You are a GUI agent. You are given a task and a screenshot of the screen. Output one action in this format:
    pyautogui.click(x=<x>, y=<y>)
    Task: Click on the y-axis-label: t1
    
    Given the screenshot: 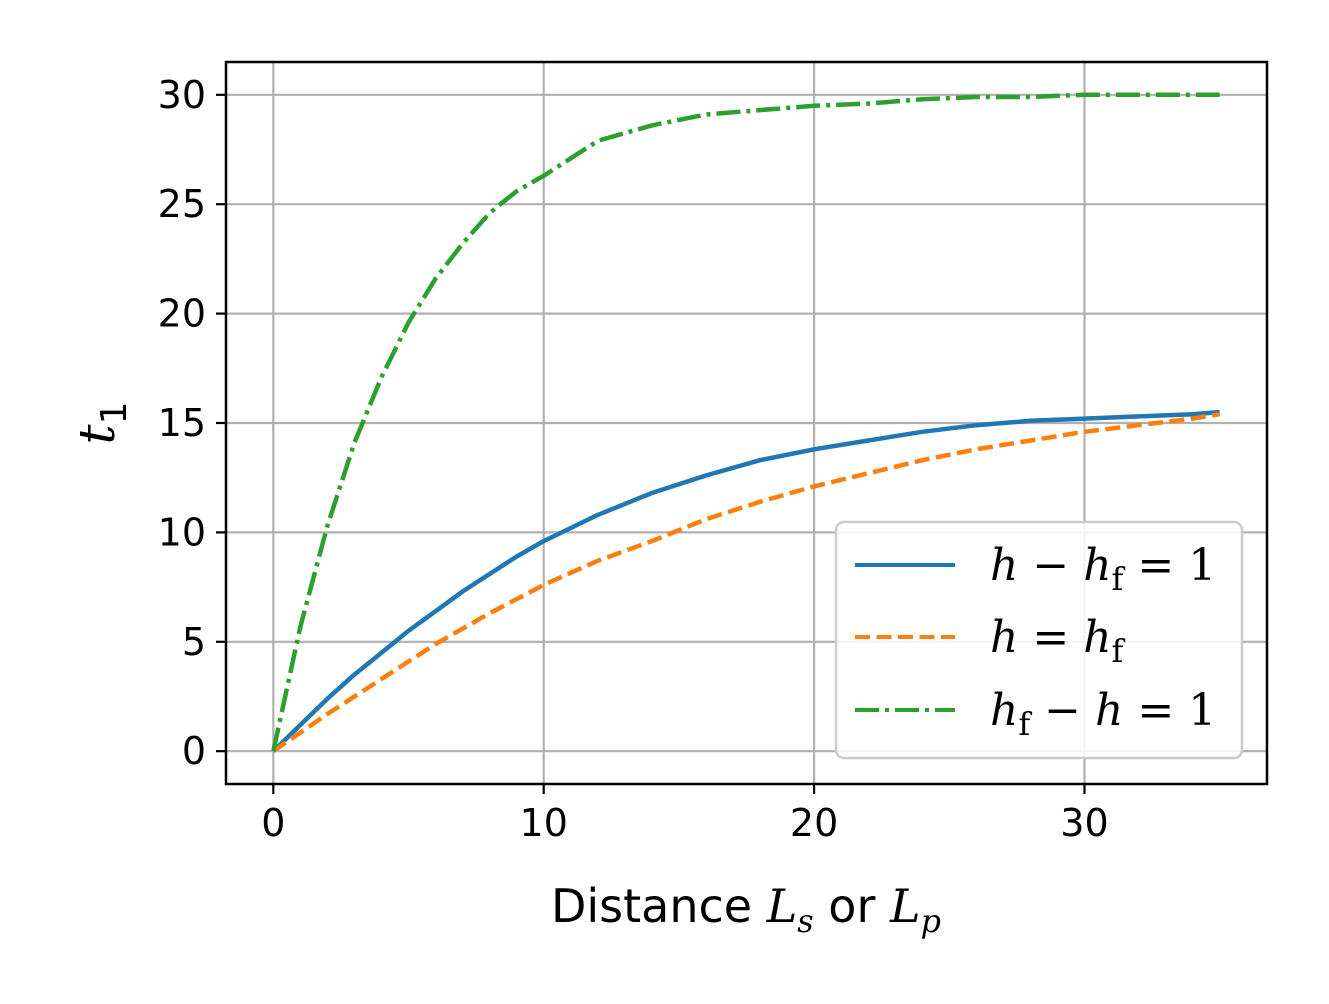 What is the action you would take?
    pyautogui.click(x=101, y=423)
    